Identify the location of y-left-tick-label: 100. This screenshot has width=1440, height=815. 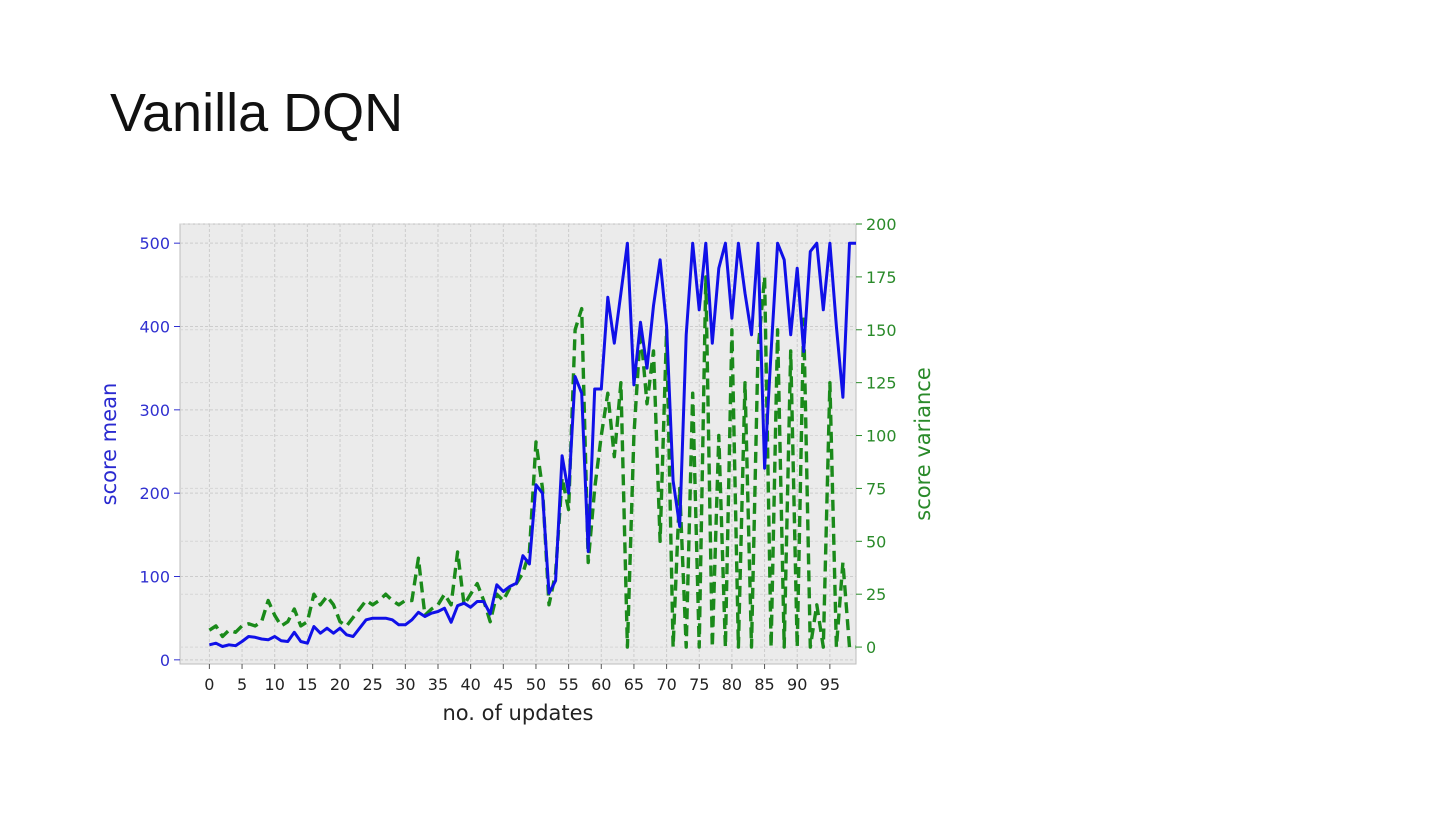
(154, 577).